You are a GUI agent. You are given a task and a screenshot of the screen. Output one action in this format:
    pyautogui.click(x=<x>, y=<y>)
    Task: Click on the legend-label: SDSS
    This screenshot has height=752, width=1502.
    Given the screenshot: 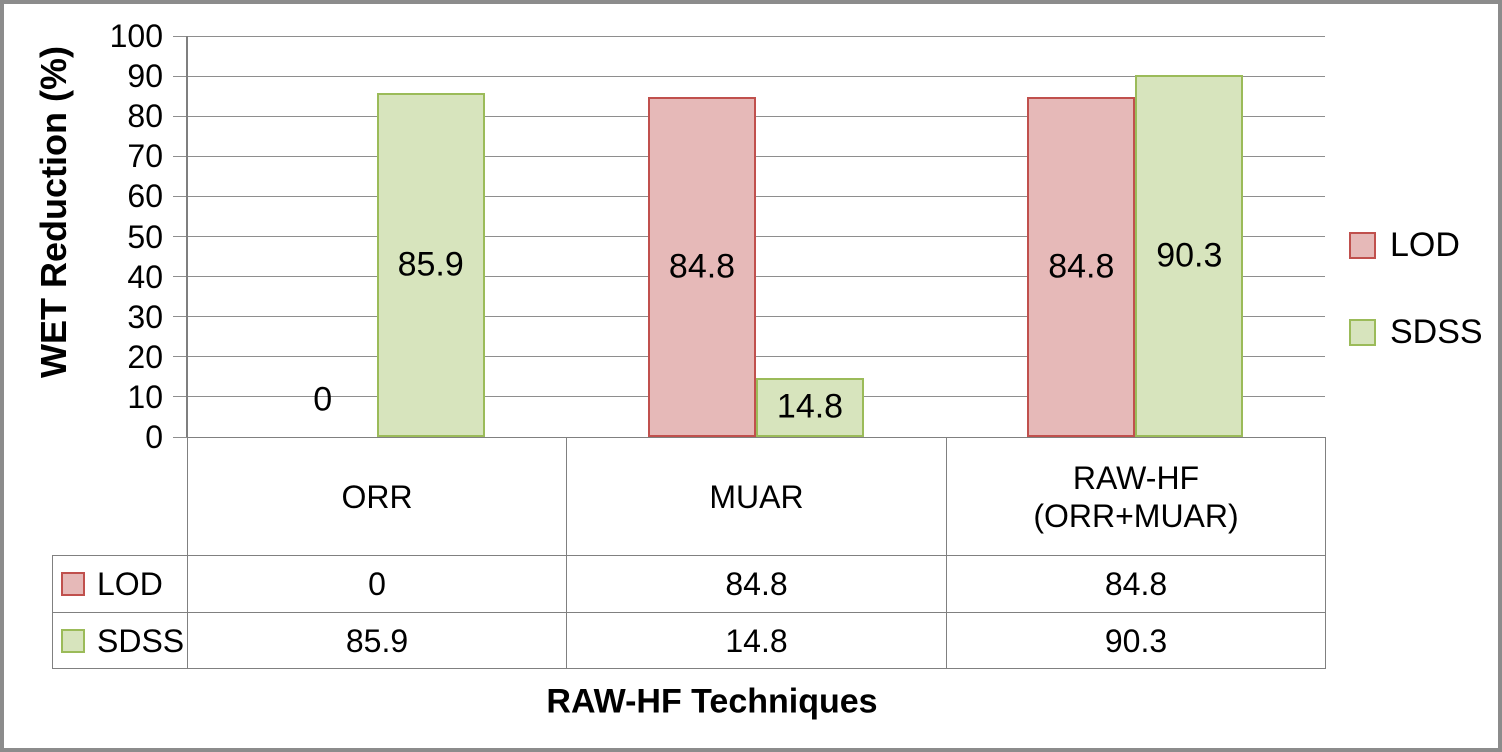 What is the action you would take?
    pyautogui.click(x=1436, y=332)
    